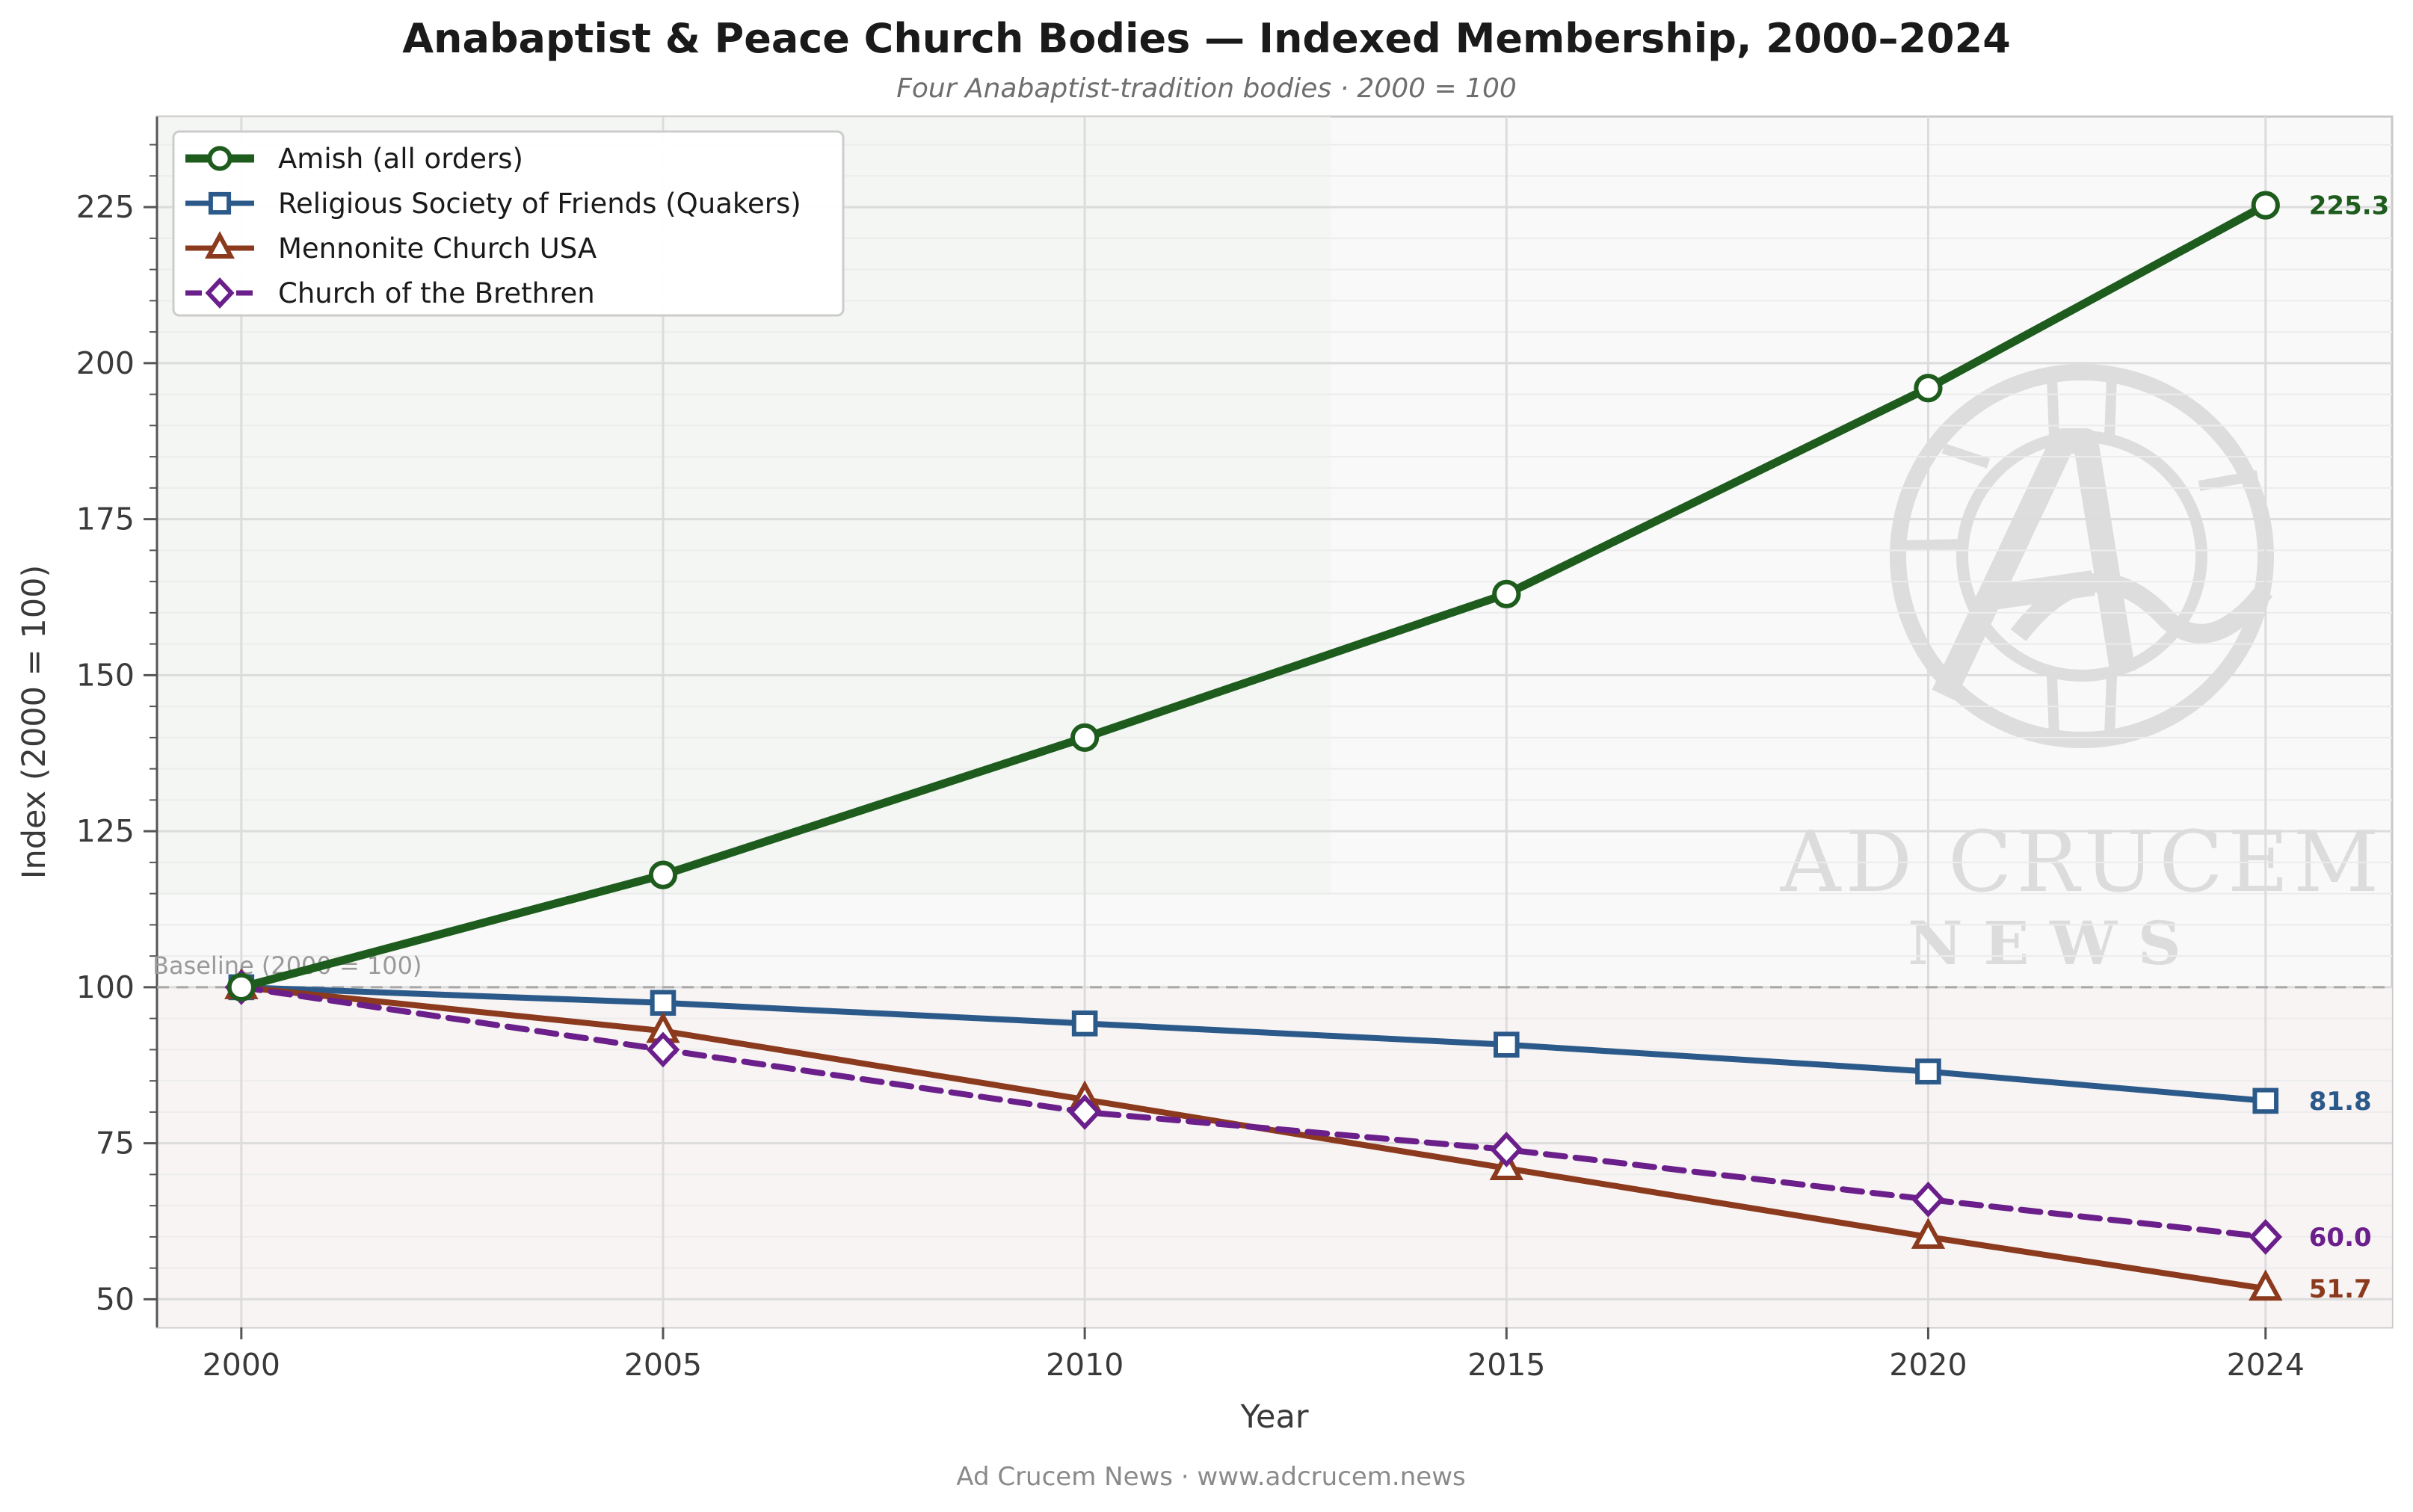  I want to click on legend-label-amish-all-orders: Amish (all orders), so click(400, 159).